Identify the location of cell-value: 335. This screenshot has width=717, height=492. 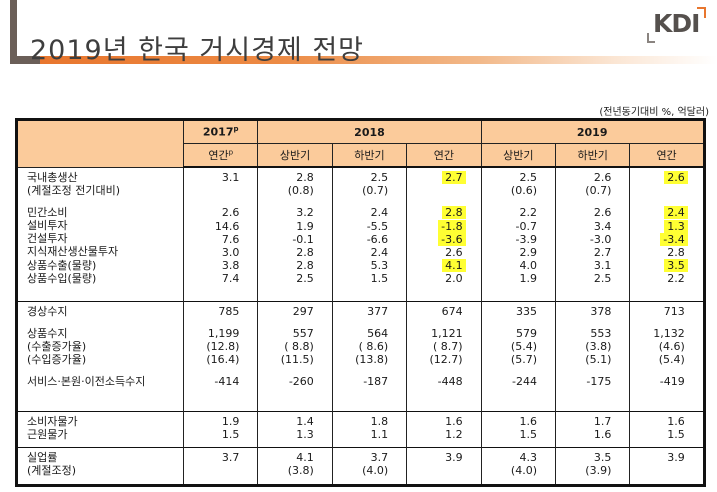
(509, 311).